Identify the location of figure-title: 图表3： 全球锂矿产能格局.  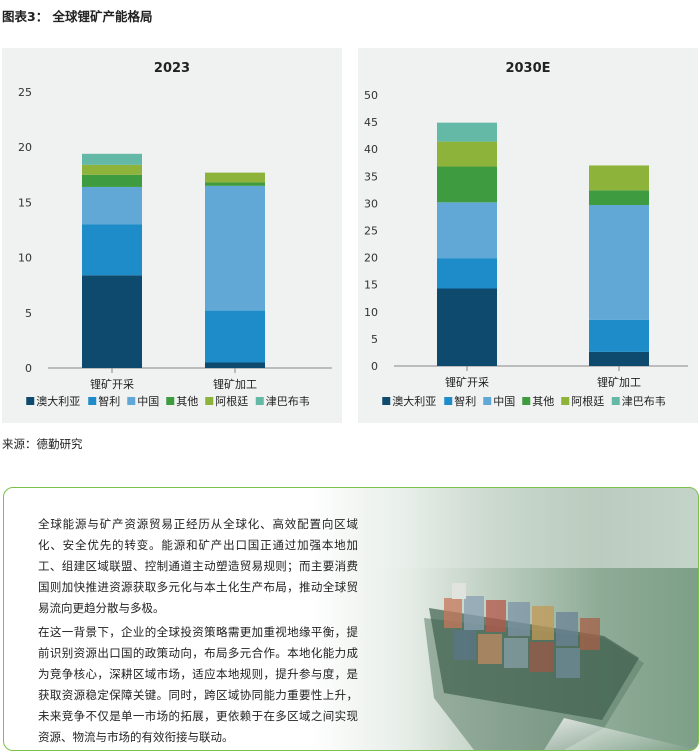
(77, 16).